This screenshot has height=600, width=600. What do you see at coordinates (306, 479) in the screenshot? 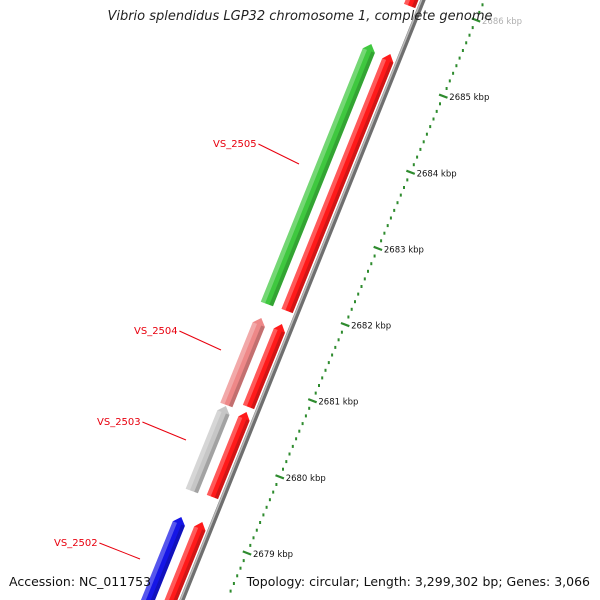
I see `scale-tick-label: 2680 kbp` at bounding box center [306, 479].